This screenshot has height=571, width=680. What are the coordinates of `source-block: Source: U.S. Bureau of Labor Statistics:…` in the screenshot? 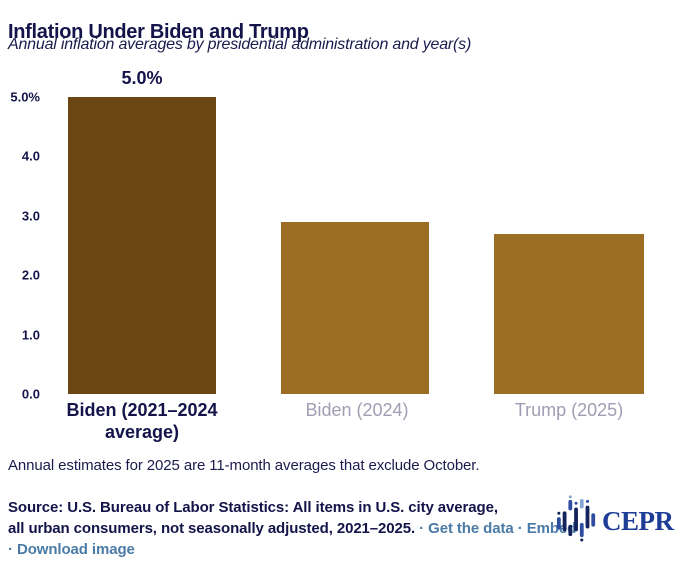 It's located at (293, 528).